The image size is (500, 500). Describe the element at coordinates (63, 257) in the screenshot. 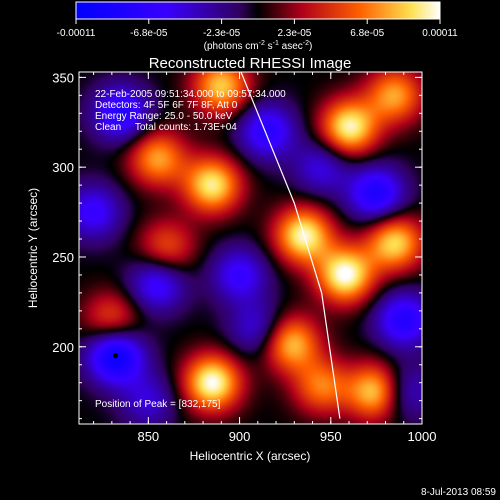

I see `y-tick-label: 250` at that location.